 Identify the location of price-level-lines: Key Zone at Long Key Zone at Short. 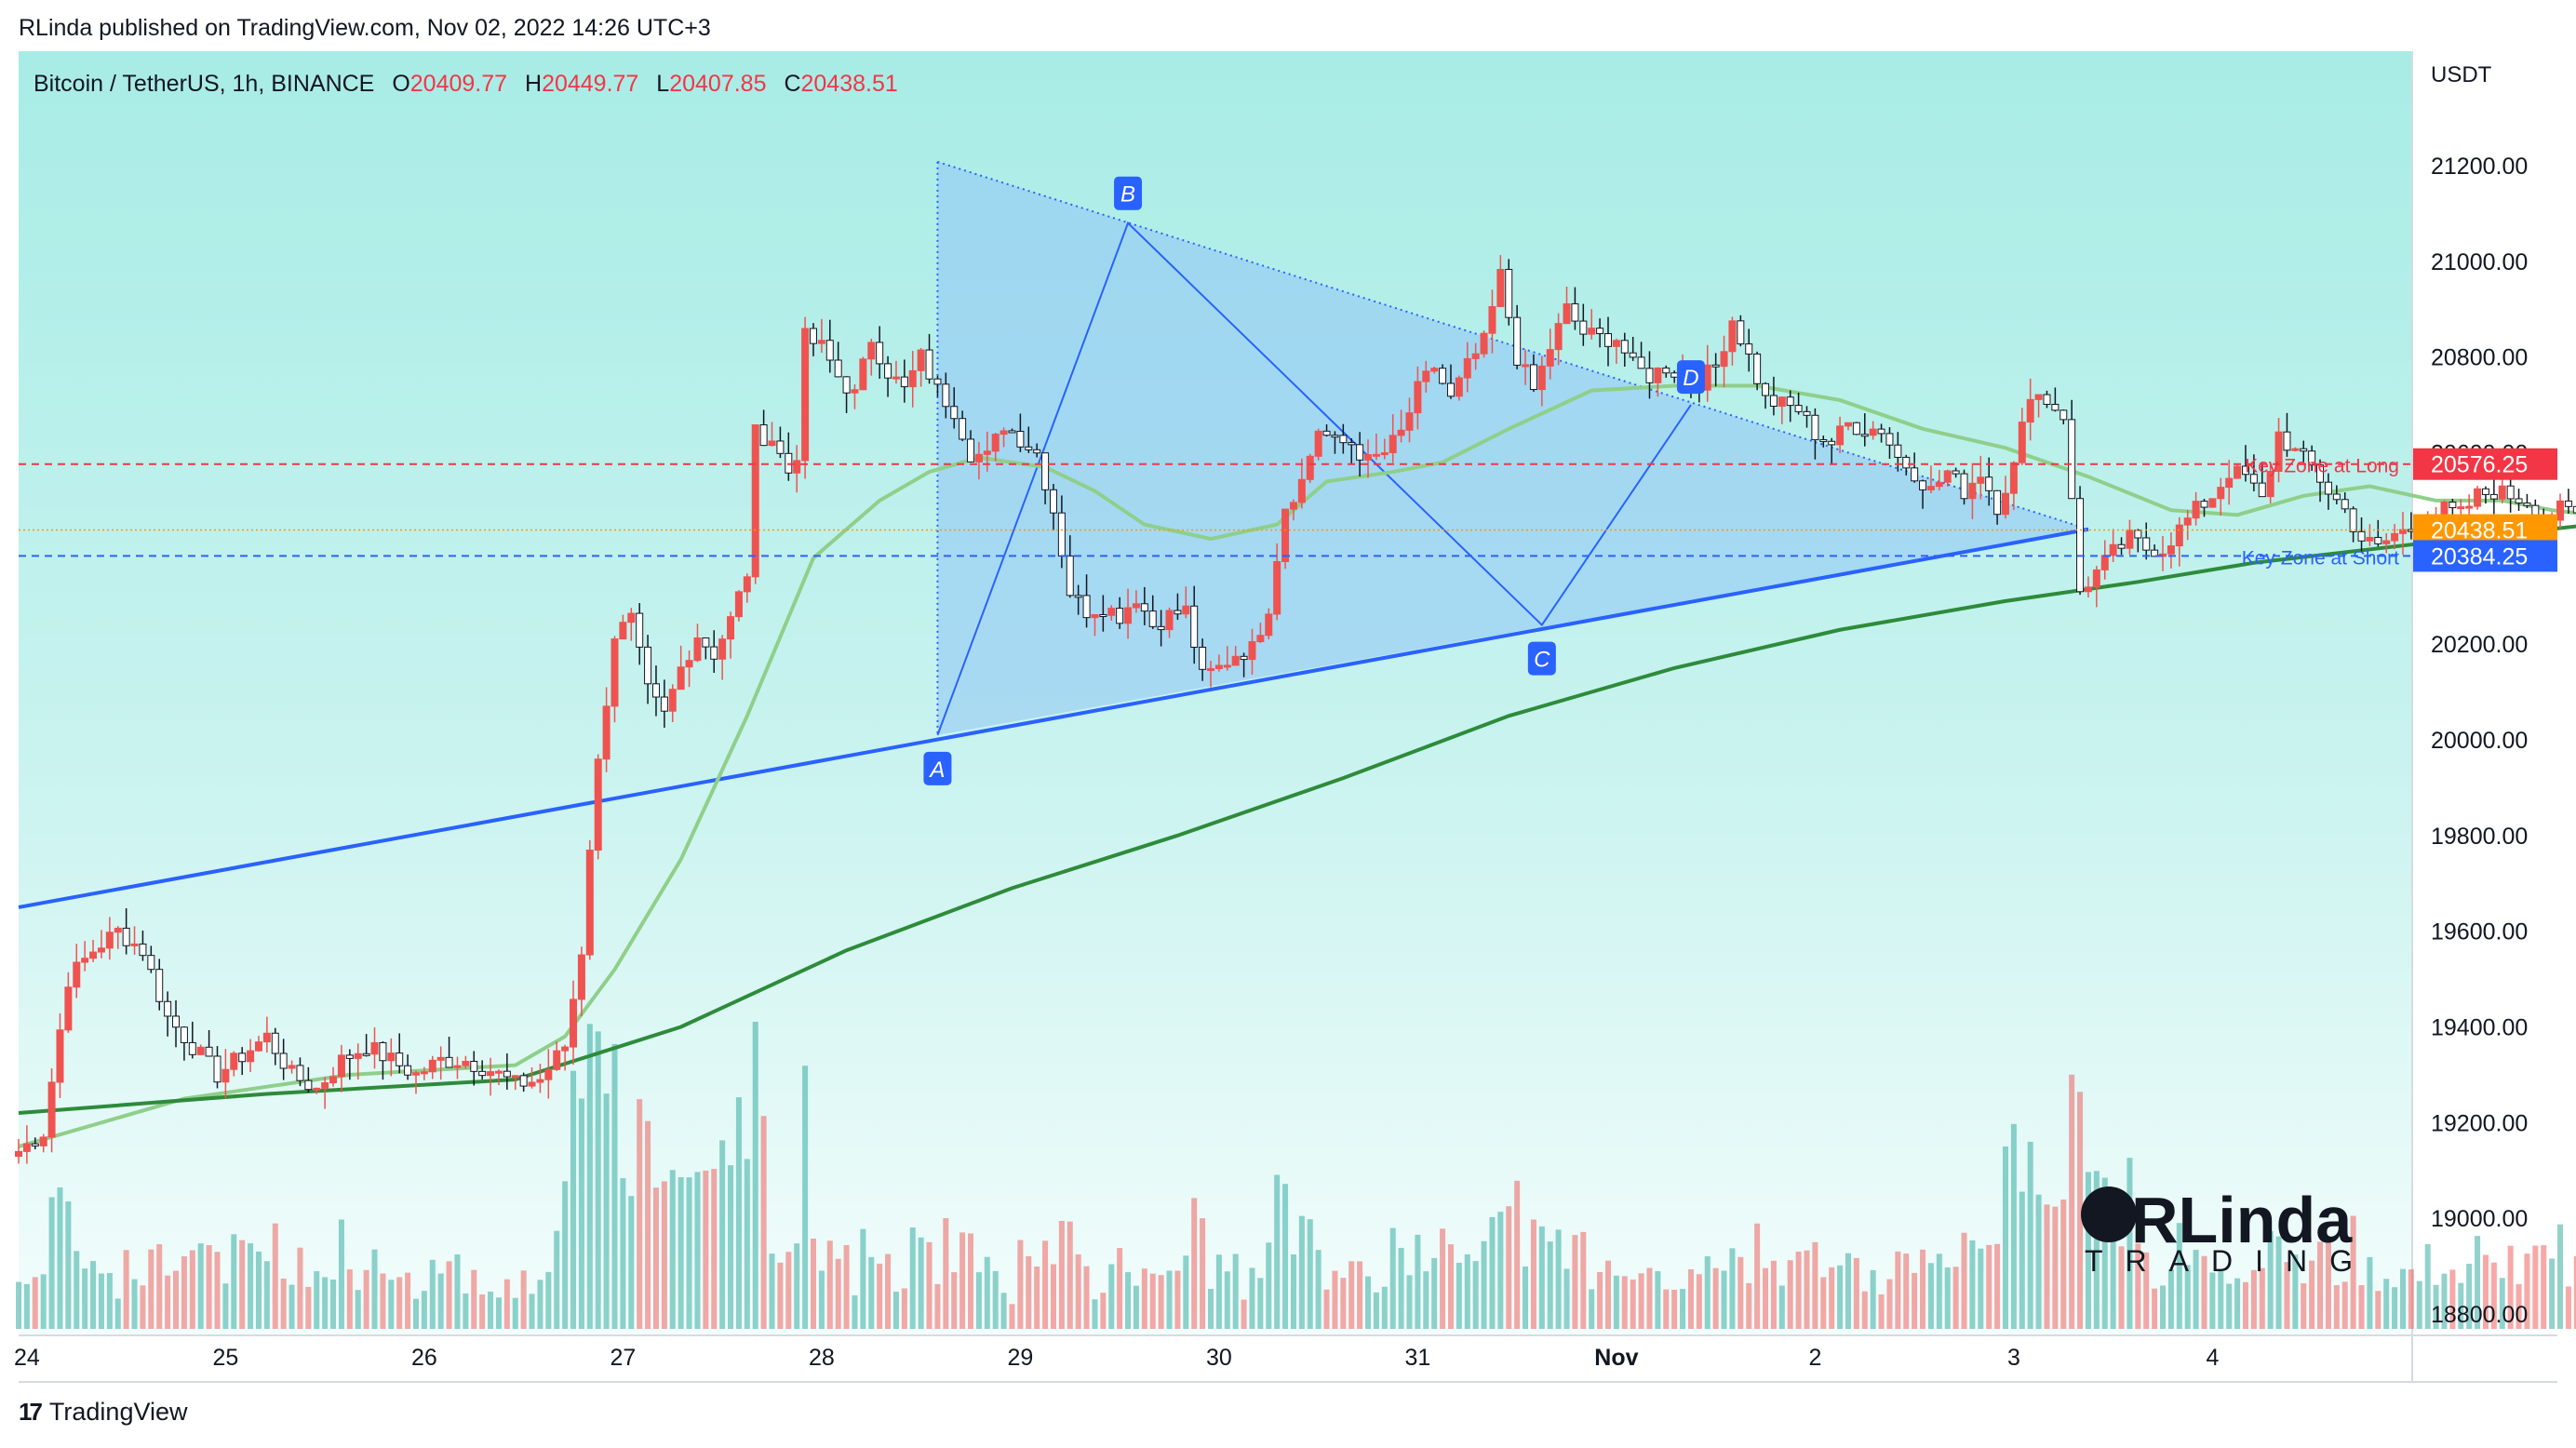
(1215, 513).